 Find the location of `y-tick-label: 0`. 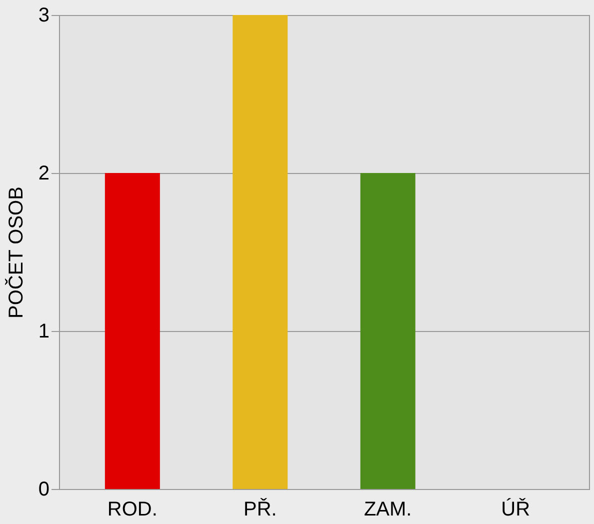

y-tick-label: 0 is located at coordinates (44, 489).